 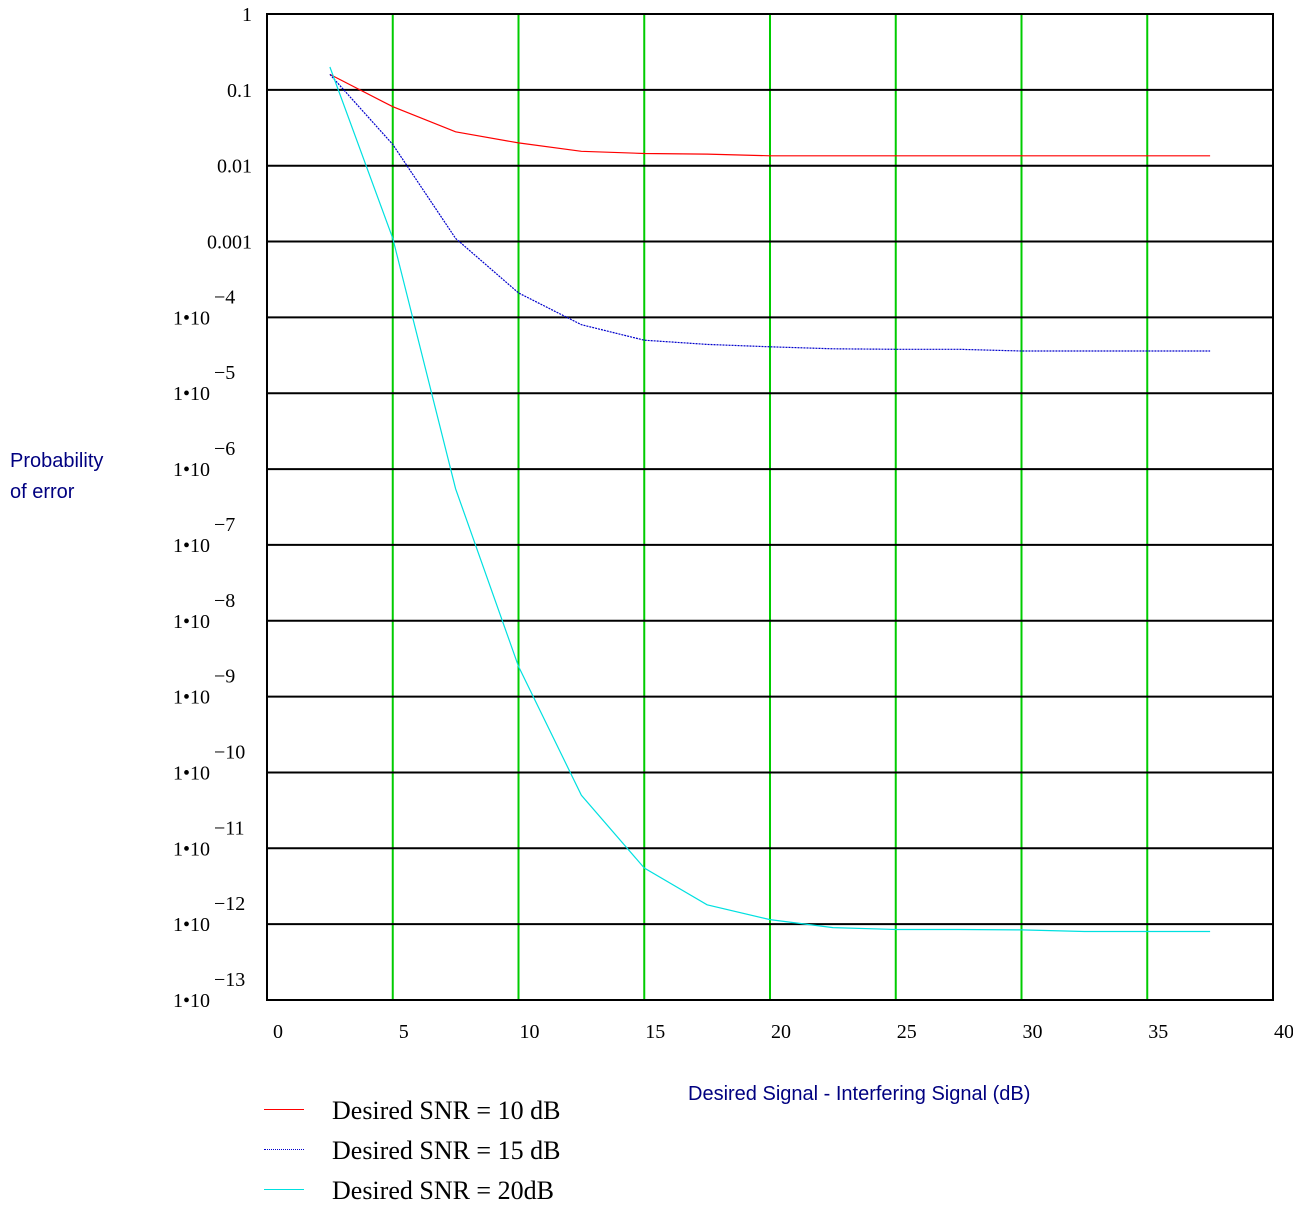 I want to click on y-axis-label-line: of error, so click(x=42, y=492).